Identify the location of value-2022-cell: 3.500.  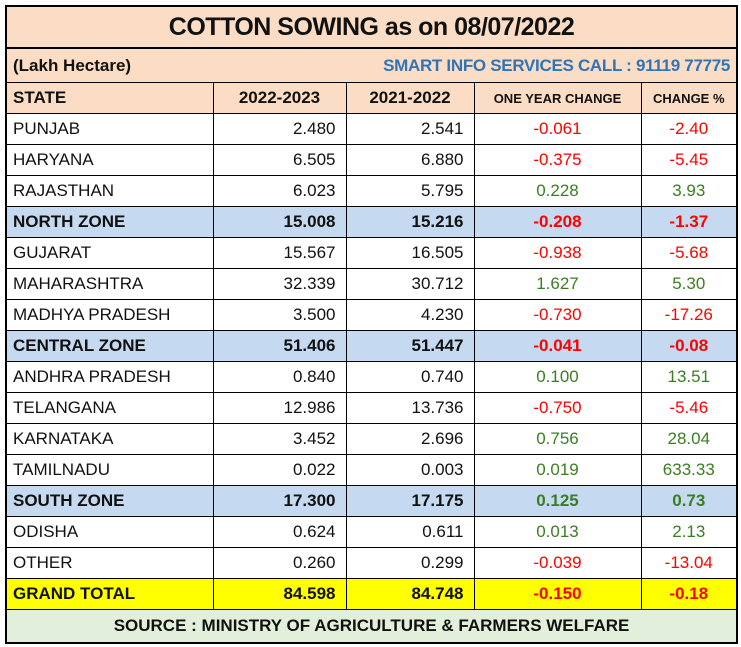
(279, 315).